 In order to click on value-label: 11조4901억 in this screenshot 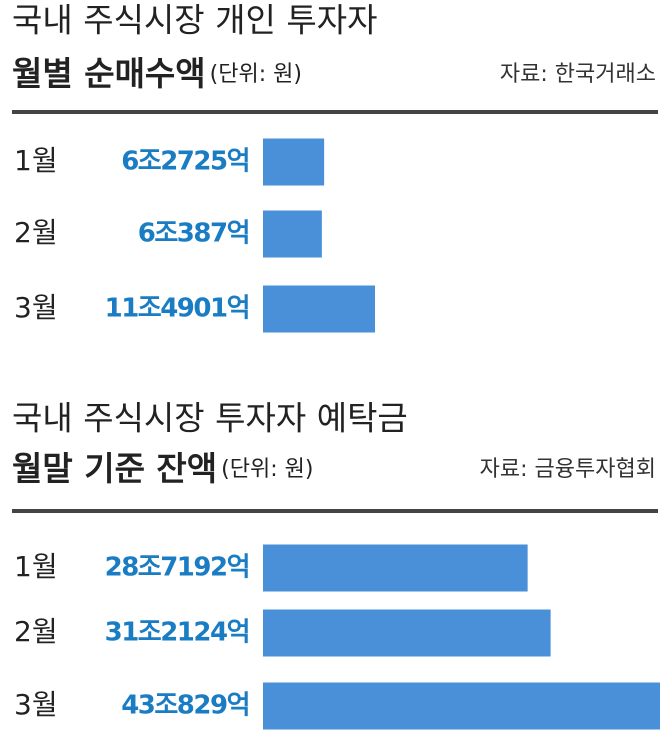, I will do `click(177, 309)`.